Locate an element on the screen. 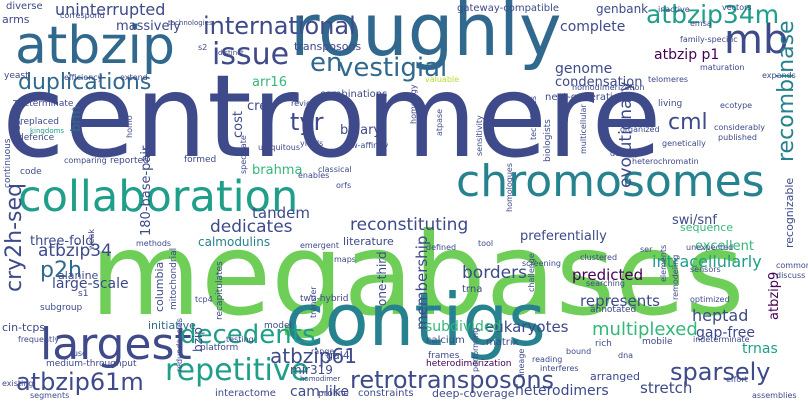 Image resolution: width=808 pixels, height=404 pixels. word-mobile: mobile is located at coordinates (657, 342).